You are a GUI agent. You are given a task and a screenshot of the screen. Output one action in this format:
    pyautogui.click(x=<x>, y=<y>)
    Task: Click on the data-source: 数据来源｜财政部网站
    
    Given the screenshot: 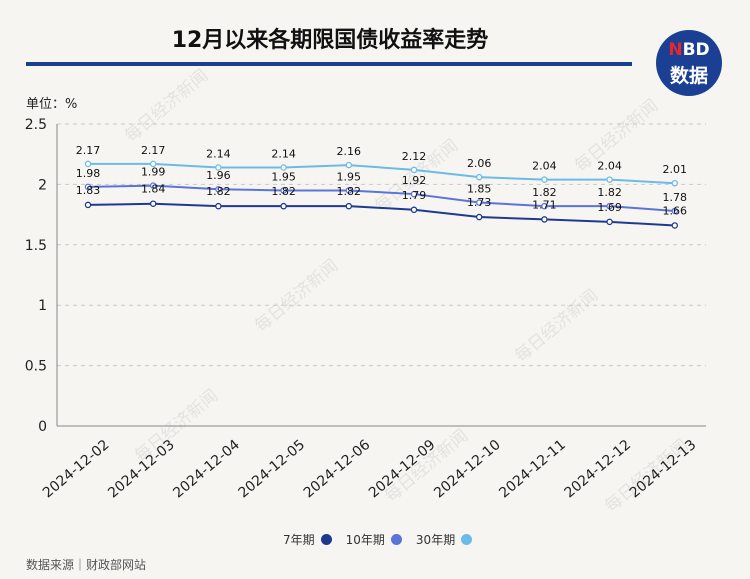 What is the action you would take?
    pyautogui.click(x=86, y=565)
    